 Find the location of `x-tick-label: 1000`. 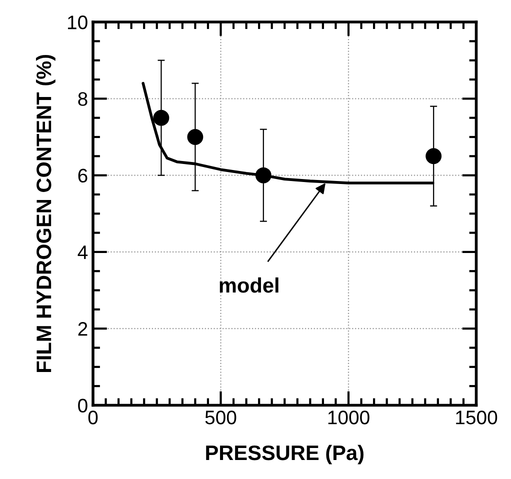

x-tick-label: 1000 is located at coordinates (349, 417).